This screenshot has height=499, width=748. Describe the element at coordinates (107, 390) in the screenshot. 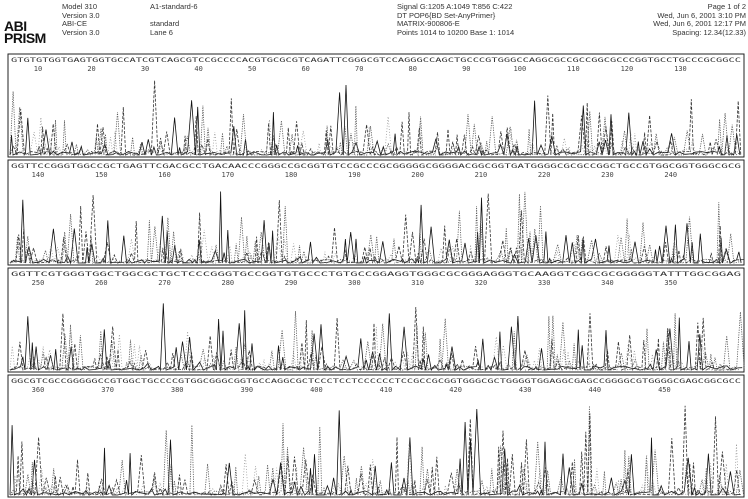

I see `base-position: 370` at that location.